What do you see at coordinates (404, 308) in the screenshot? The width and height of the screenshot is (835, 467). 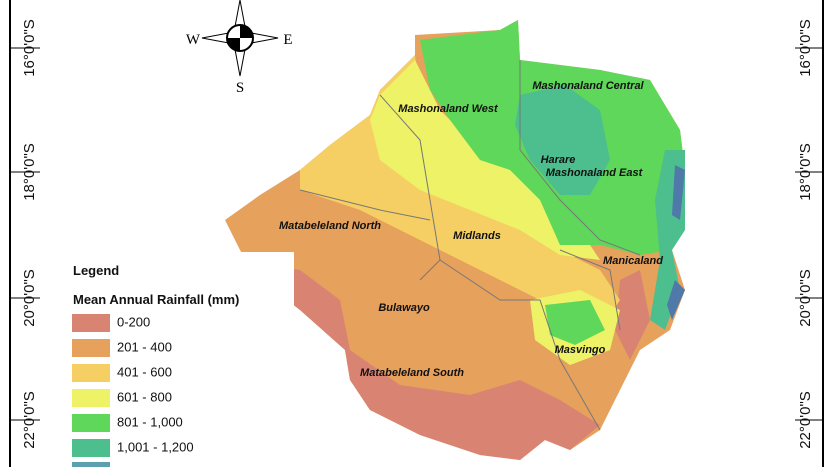 I see `region-label: Bulawayo` at bounding box center [404, 308].